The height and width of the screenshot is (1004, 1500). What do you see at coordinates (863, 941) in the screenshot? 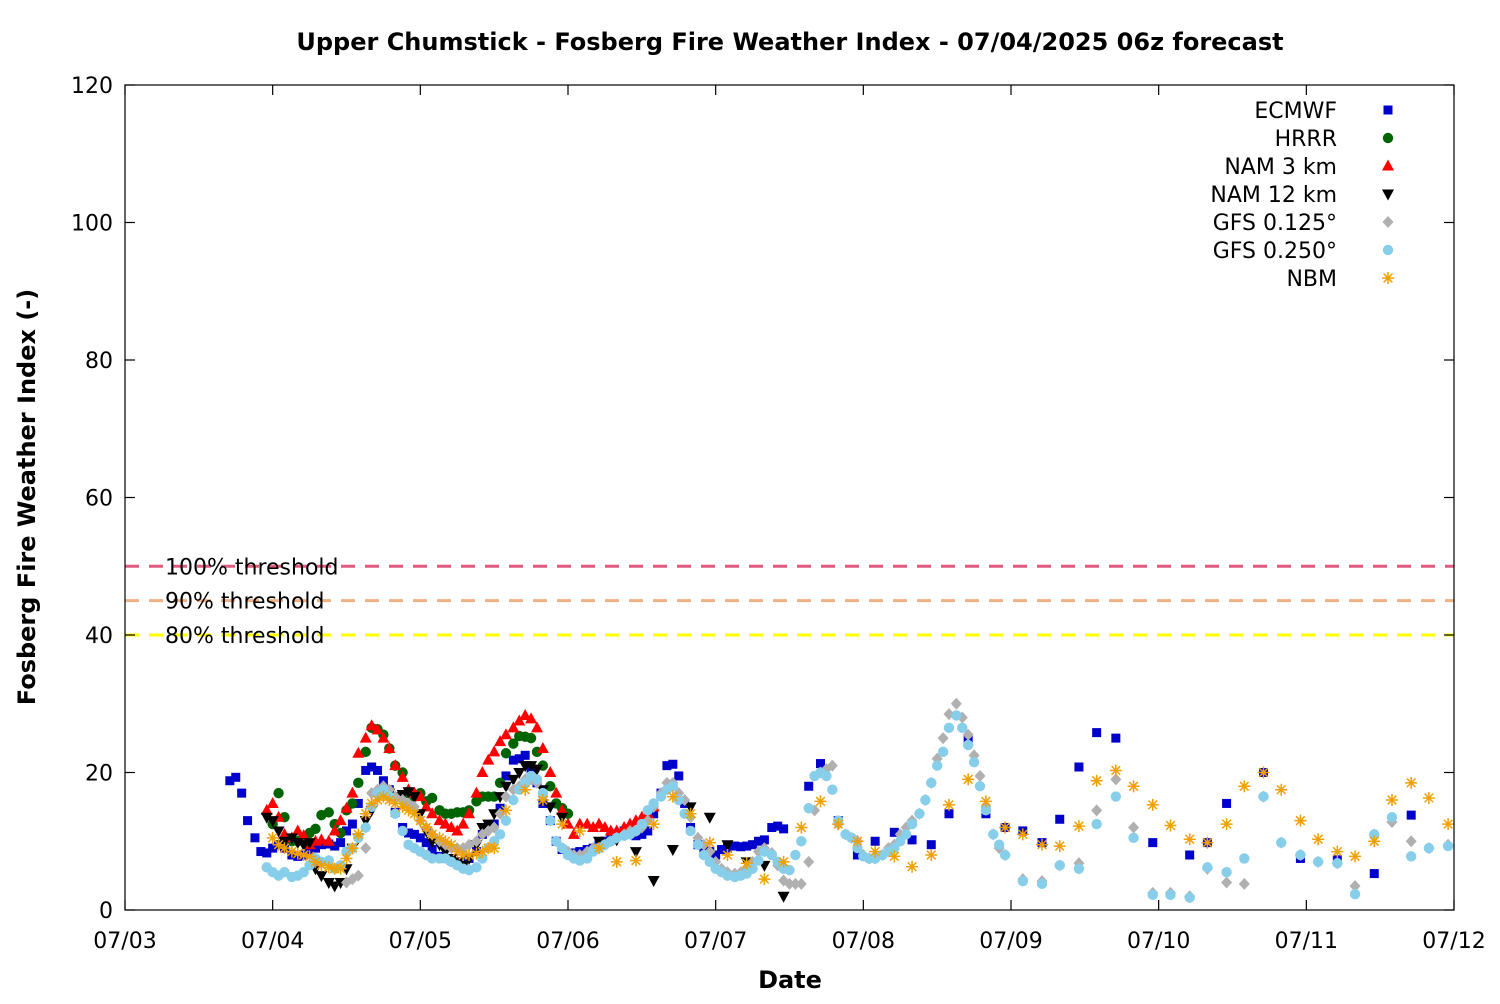
I see `x-tick-label: 07/08` at bounding box center [863, 941].